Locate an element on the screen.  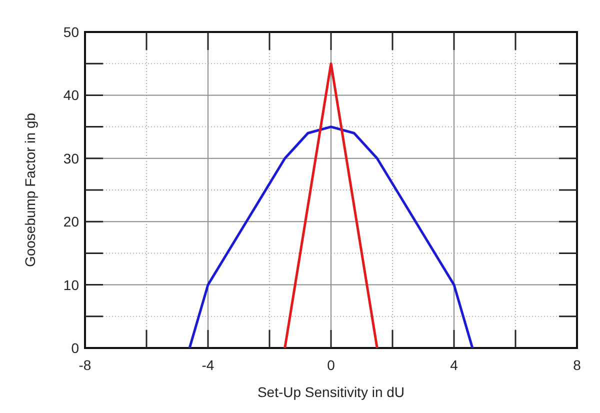
y-tick-label: 0 is located at coordinates (75, 348).